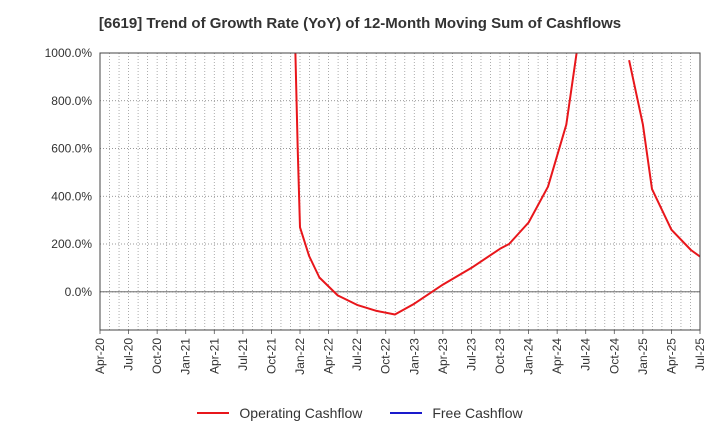  Describe the element at coordinates (500, 356) in the screenshot. I see `x-tick-label: Oct-23` at that location.